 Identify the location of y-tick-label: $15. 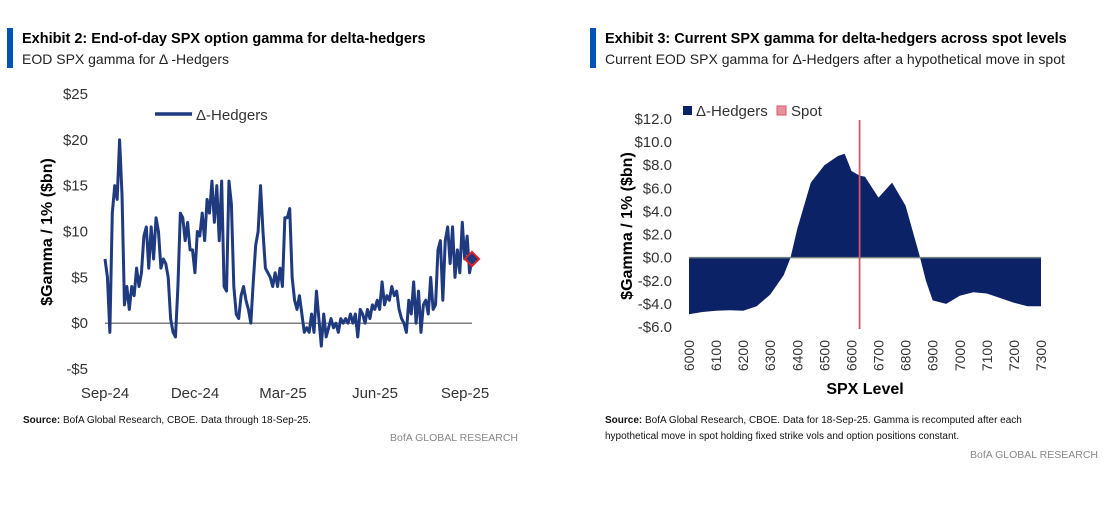
(75, 186).